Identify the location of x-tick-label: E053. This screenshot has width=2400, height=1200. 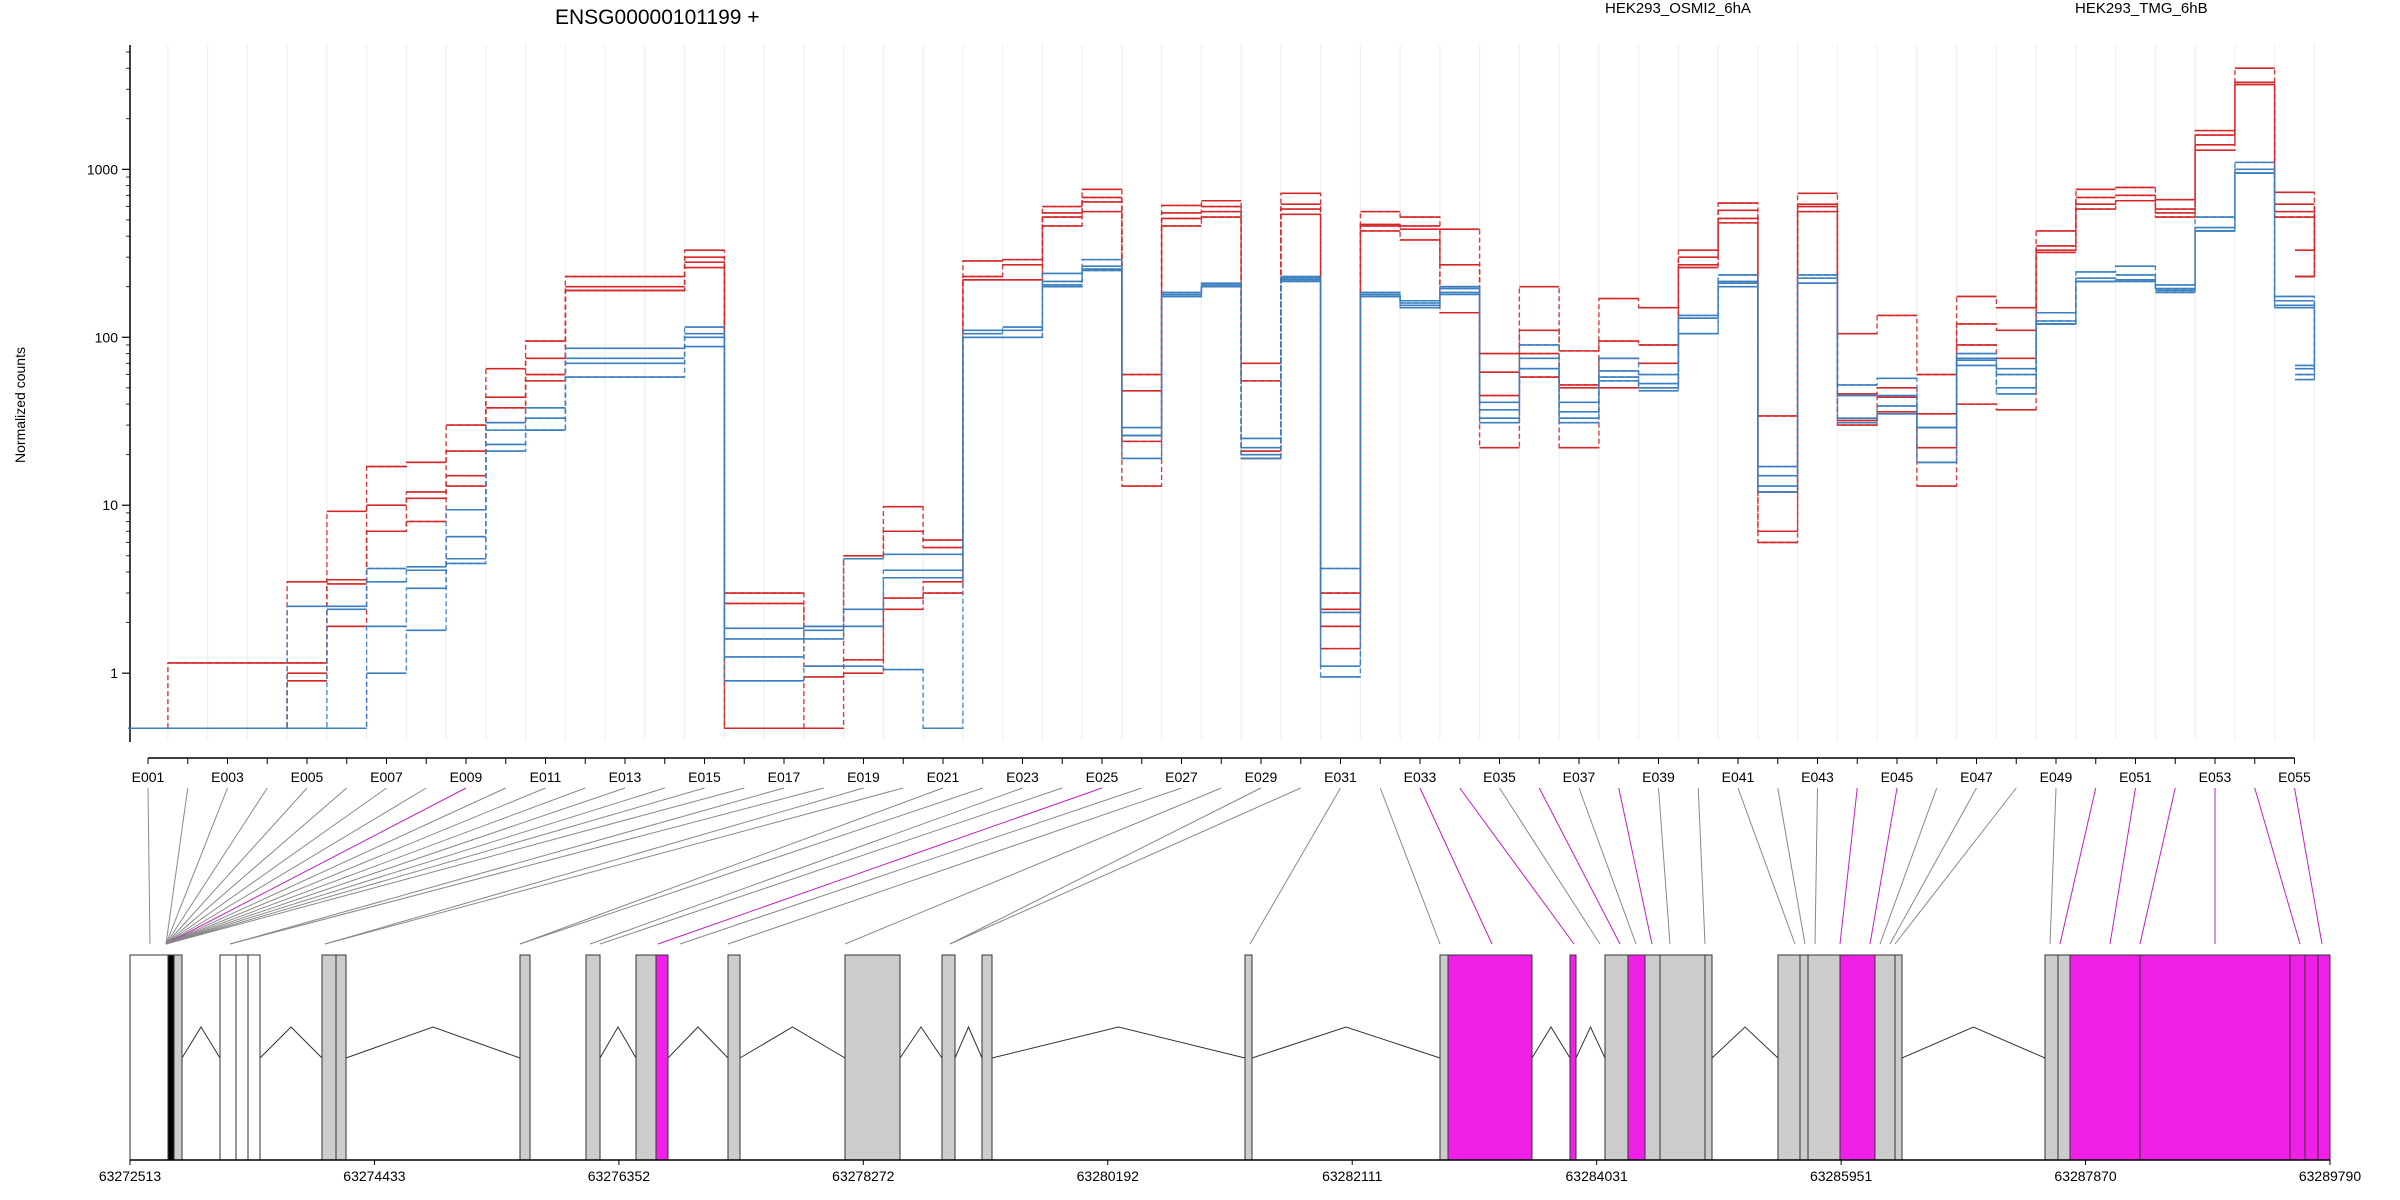
(2215, 777).